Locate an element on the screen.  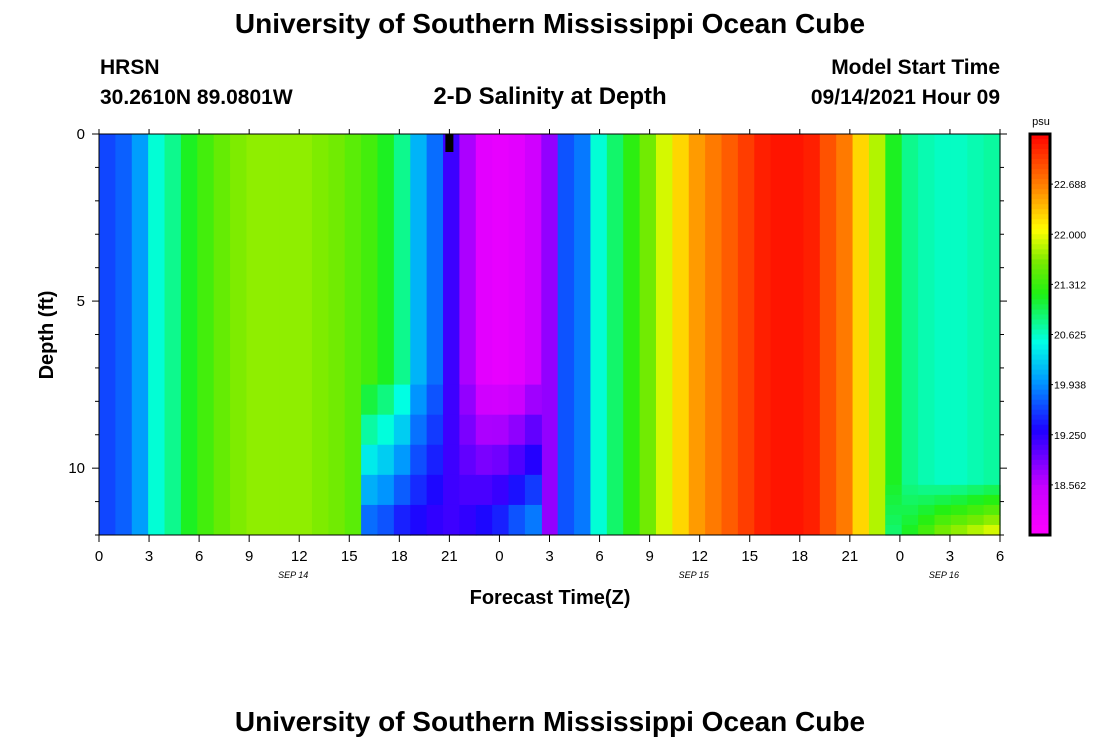
x-day-label: SEP 15 is located at coordinates (694, 575).